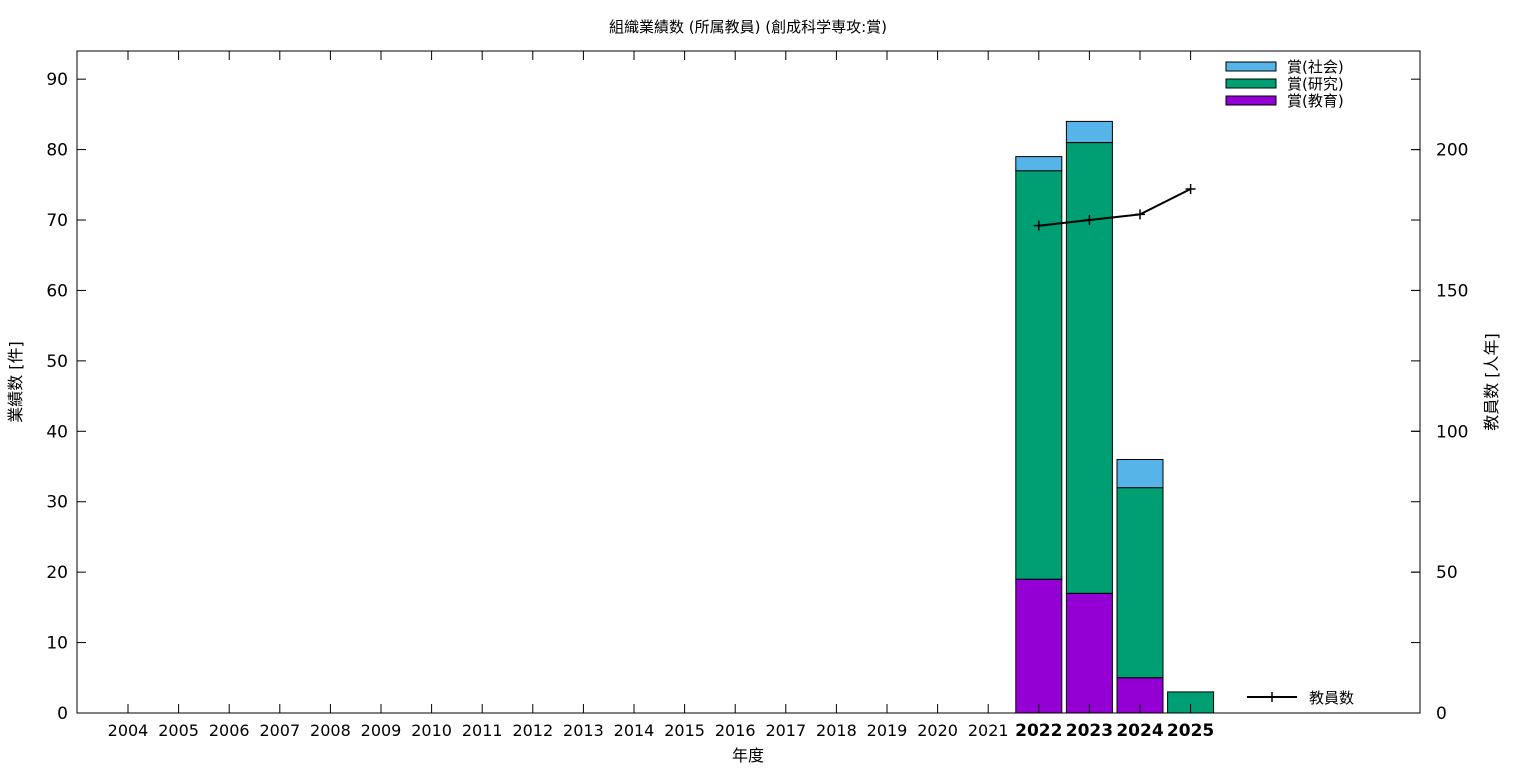 This screenshot has width=1536, height=768. I want to click on x-tick-label-2010: 2010, so click(431, 730).